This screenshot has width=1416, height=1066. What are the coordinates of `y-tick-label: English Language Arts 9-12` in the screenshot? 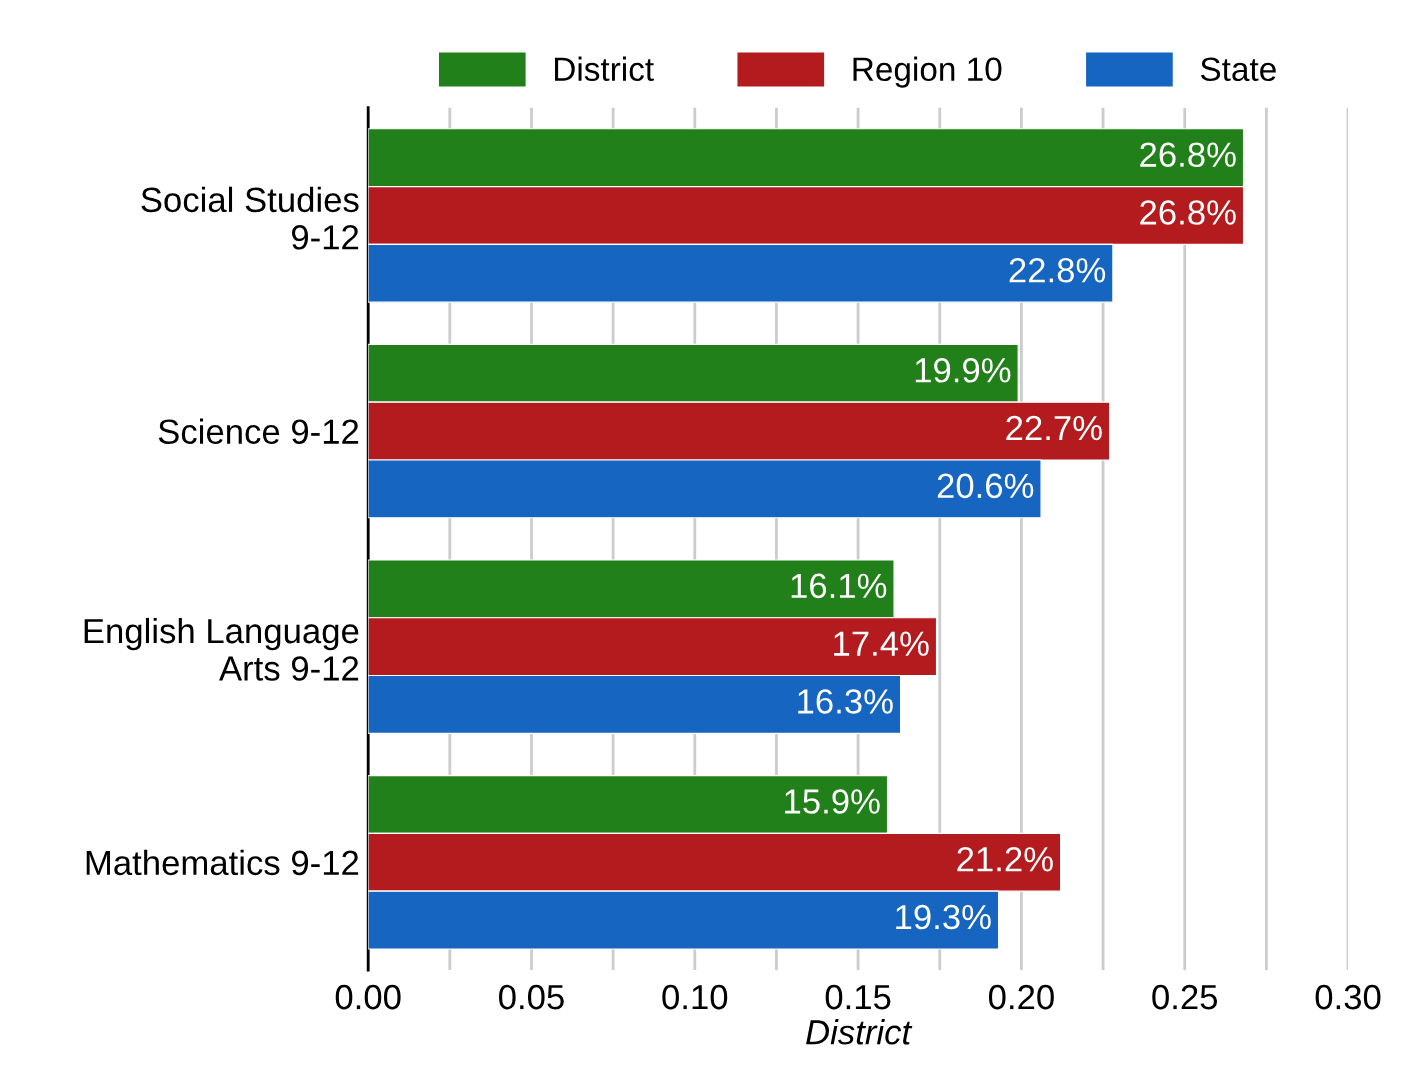 It's located at (221, 649).